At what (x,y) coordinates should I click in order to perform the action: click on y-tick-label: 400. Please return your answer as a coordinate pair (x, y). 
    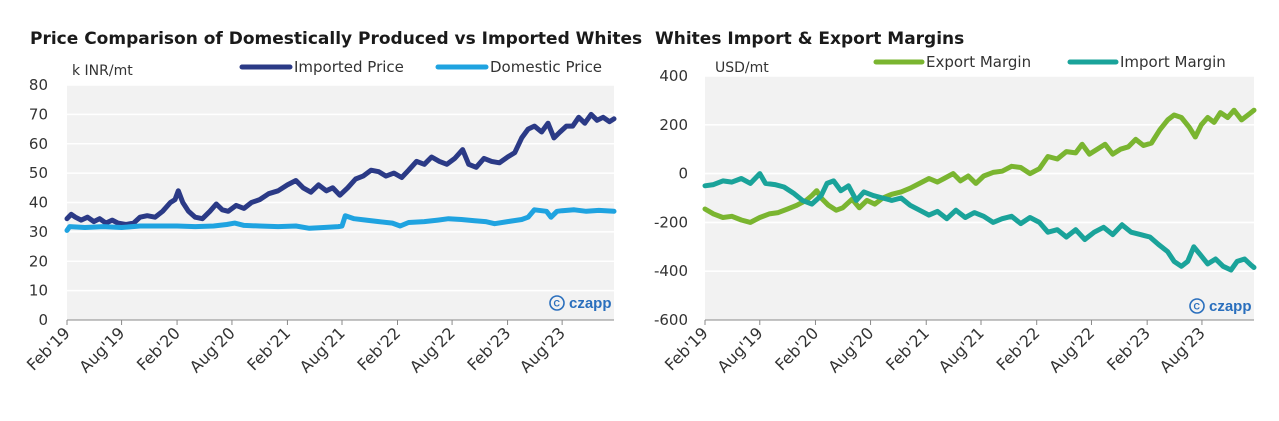
    Looking at the image, I should click on (673, 76).